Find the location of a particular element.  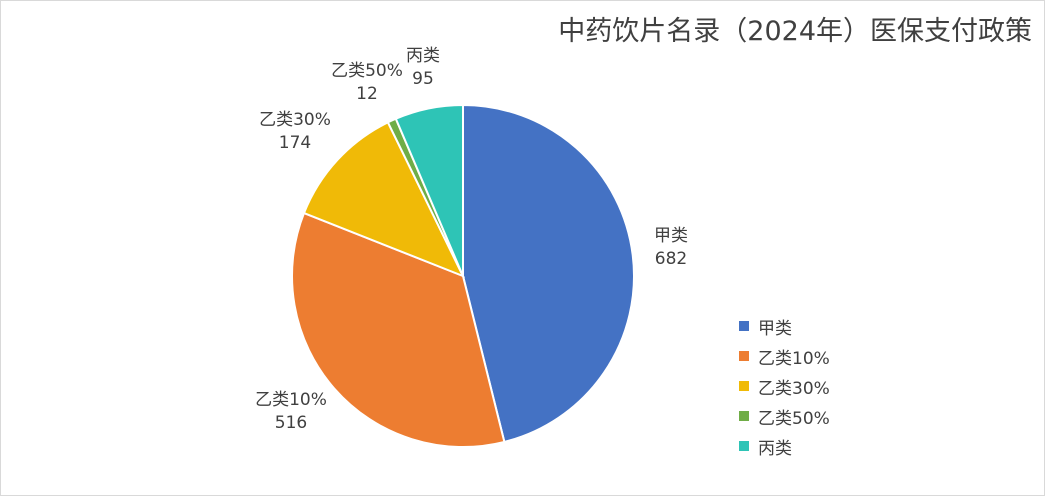

data-label-category-4: 乙类50% is located at coordinates (367, 71).